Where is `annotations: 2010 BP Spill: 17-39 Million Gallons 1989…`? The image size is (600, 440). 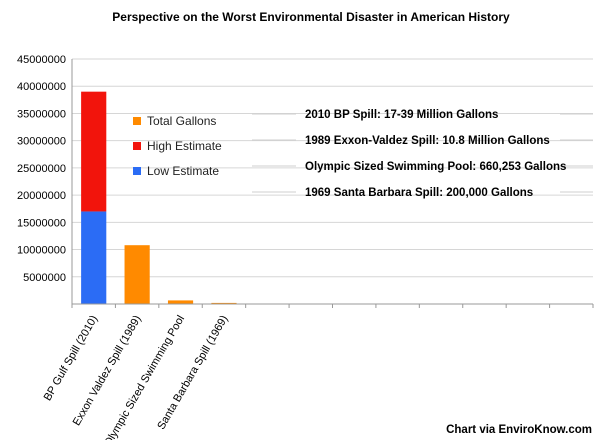 annotations: 2010 BP Spill: 17-39 Million Gallons 1989… is located at coordinates (422, 154).